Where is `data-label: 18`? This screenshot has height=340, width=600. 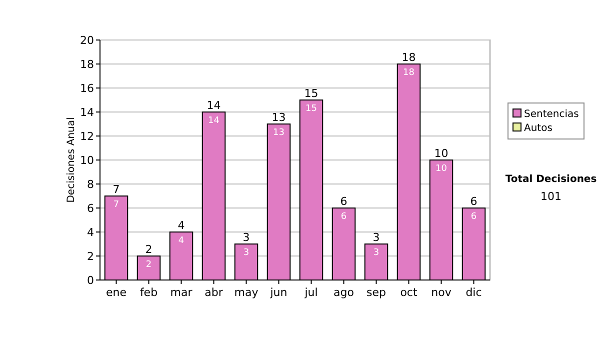 data-label: 18 is located at coordinates (409, 73).